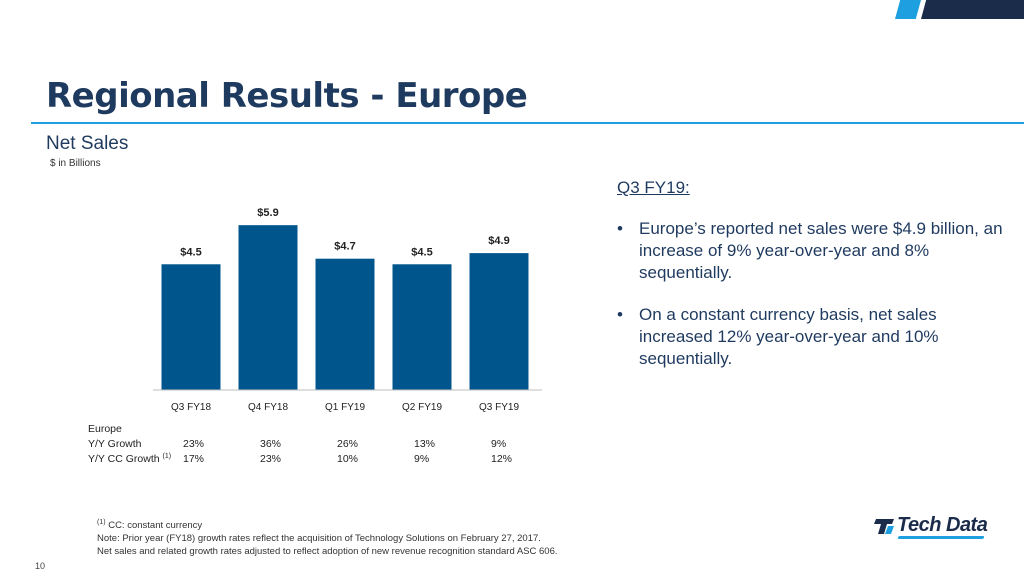 This screenshot has width=1024, height=576. I want to click on header-accent-stripe, so click(908, 9).